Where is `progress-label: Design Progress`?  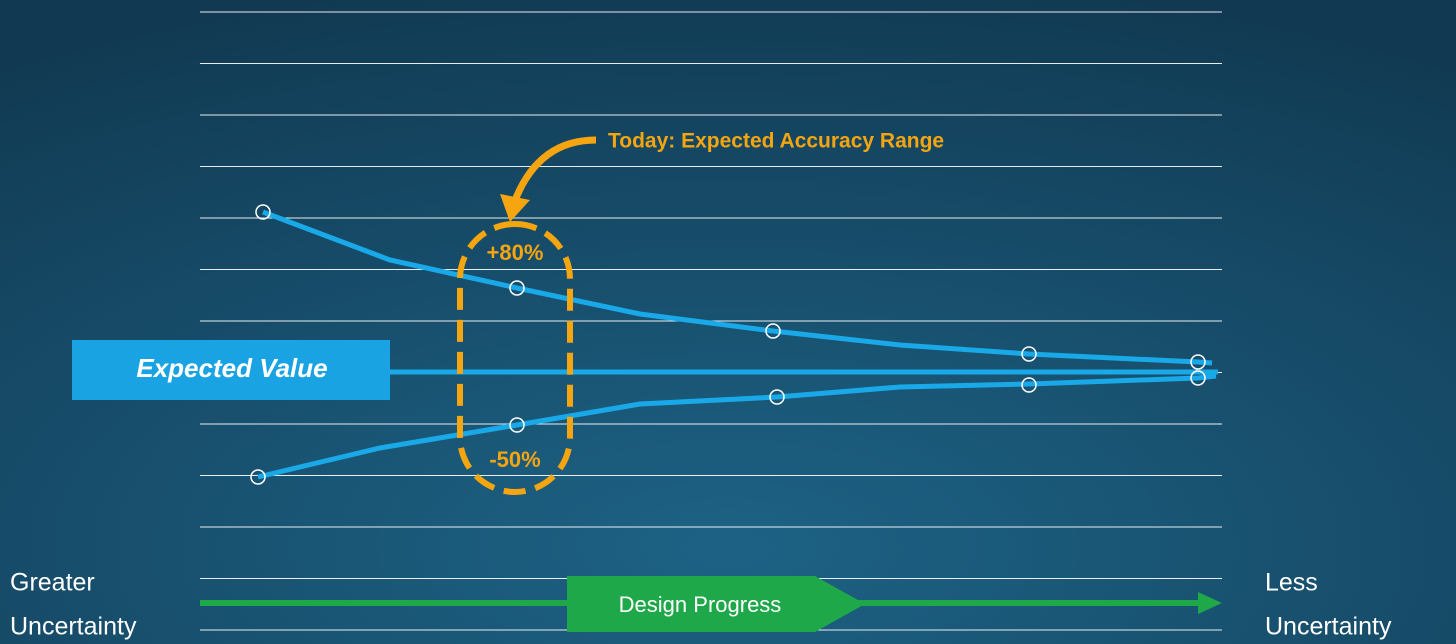 progress-label: Design Progress is located at coordinates (700, 604).